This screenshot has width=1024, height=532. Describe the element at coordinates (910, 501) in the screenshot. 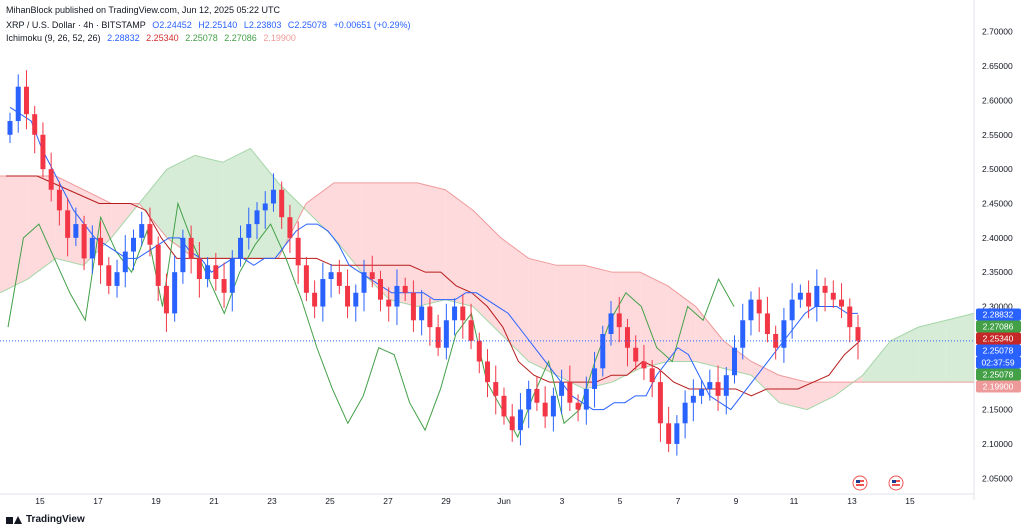

I see `x-tick-label: 15` at that location.